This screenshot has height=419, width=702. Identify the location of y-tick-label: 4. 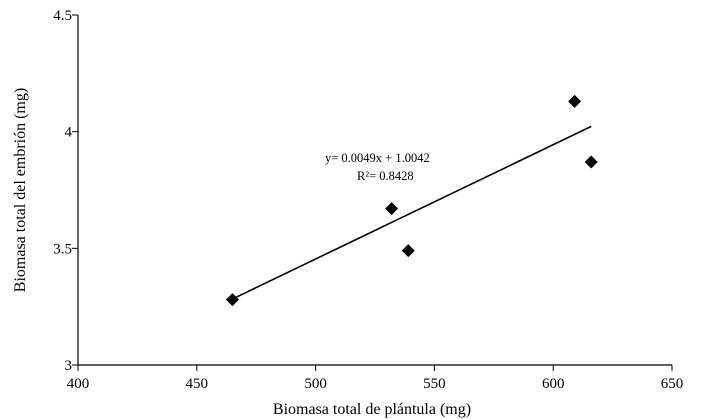
(69, 133).